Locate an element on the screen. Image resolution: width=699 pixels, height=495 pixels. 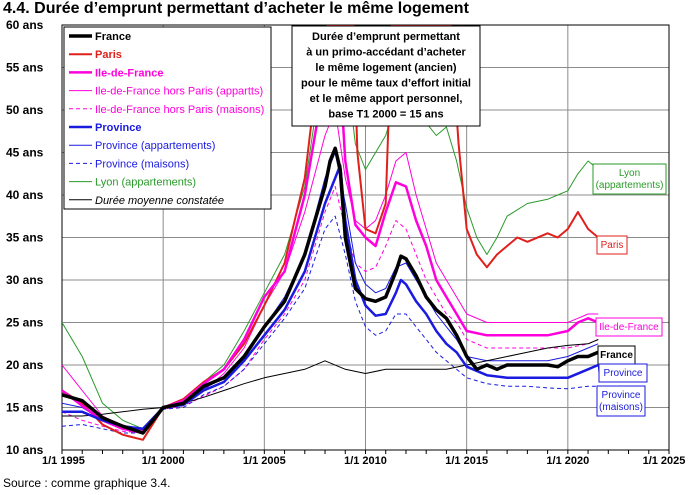
y-tick-label: 10 ans is located at coordinates (25, 450).